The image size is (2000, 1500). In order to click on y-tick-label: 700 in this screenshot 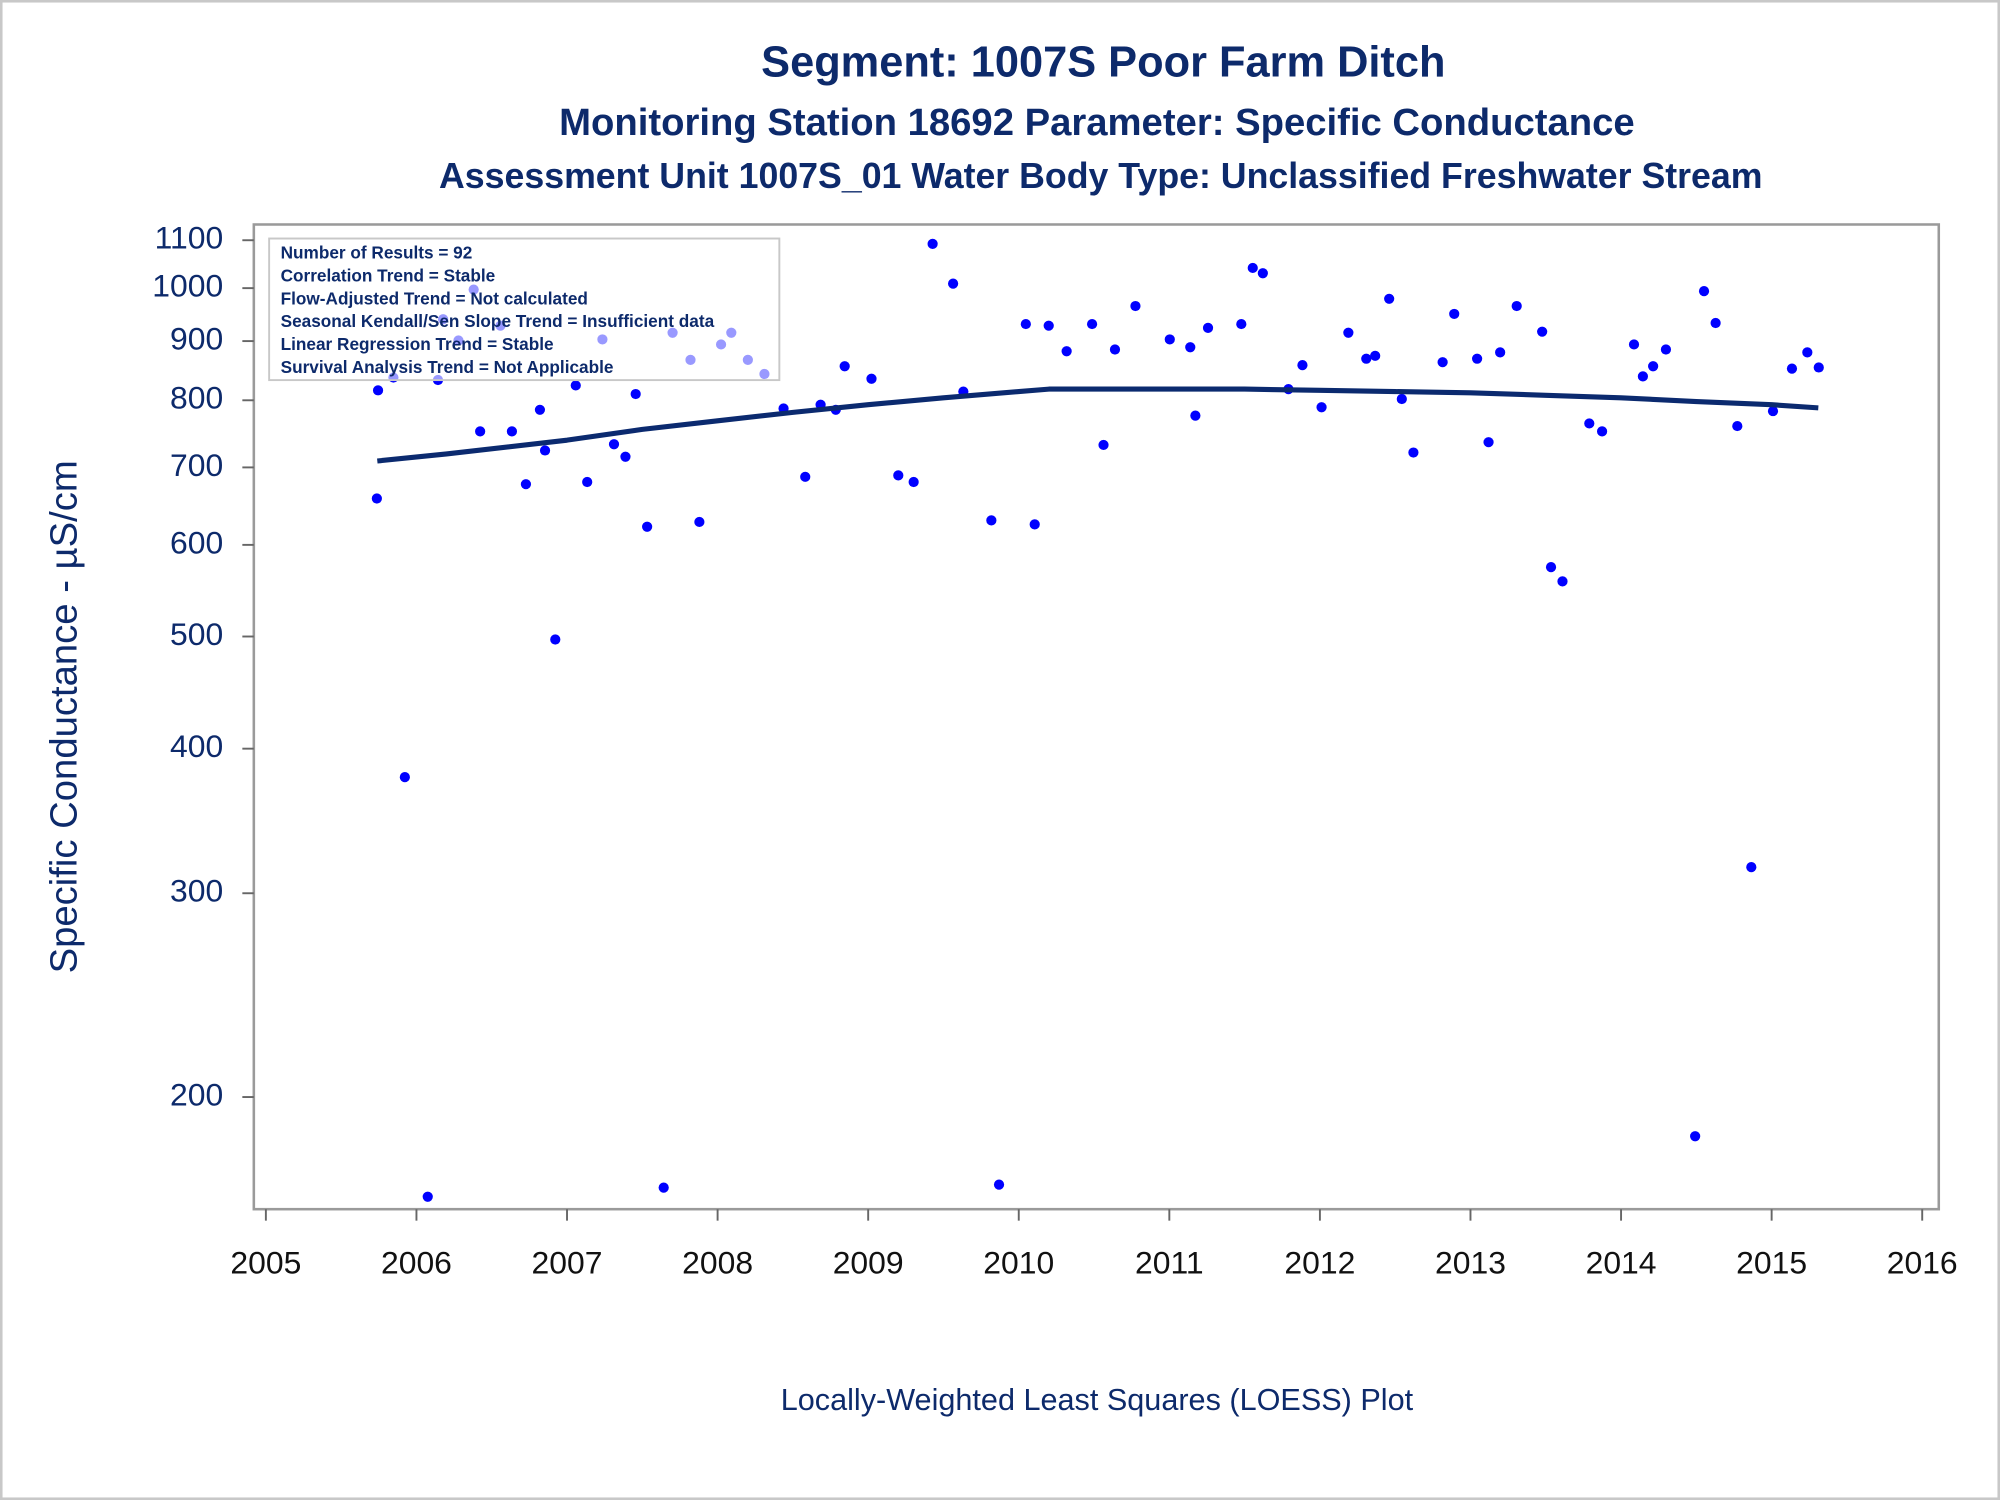, I will do `click(196, 465)`.